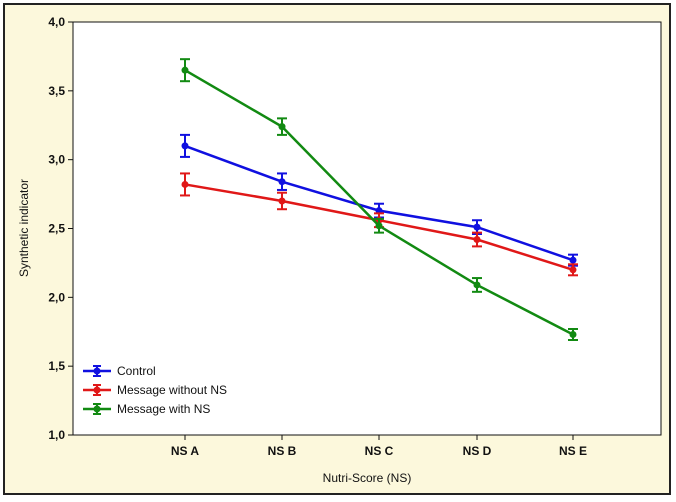  I want to click on x-tick-label: NS B, so click(282, 451).